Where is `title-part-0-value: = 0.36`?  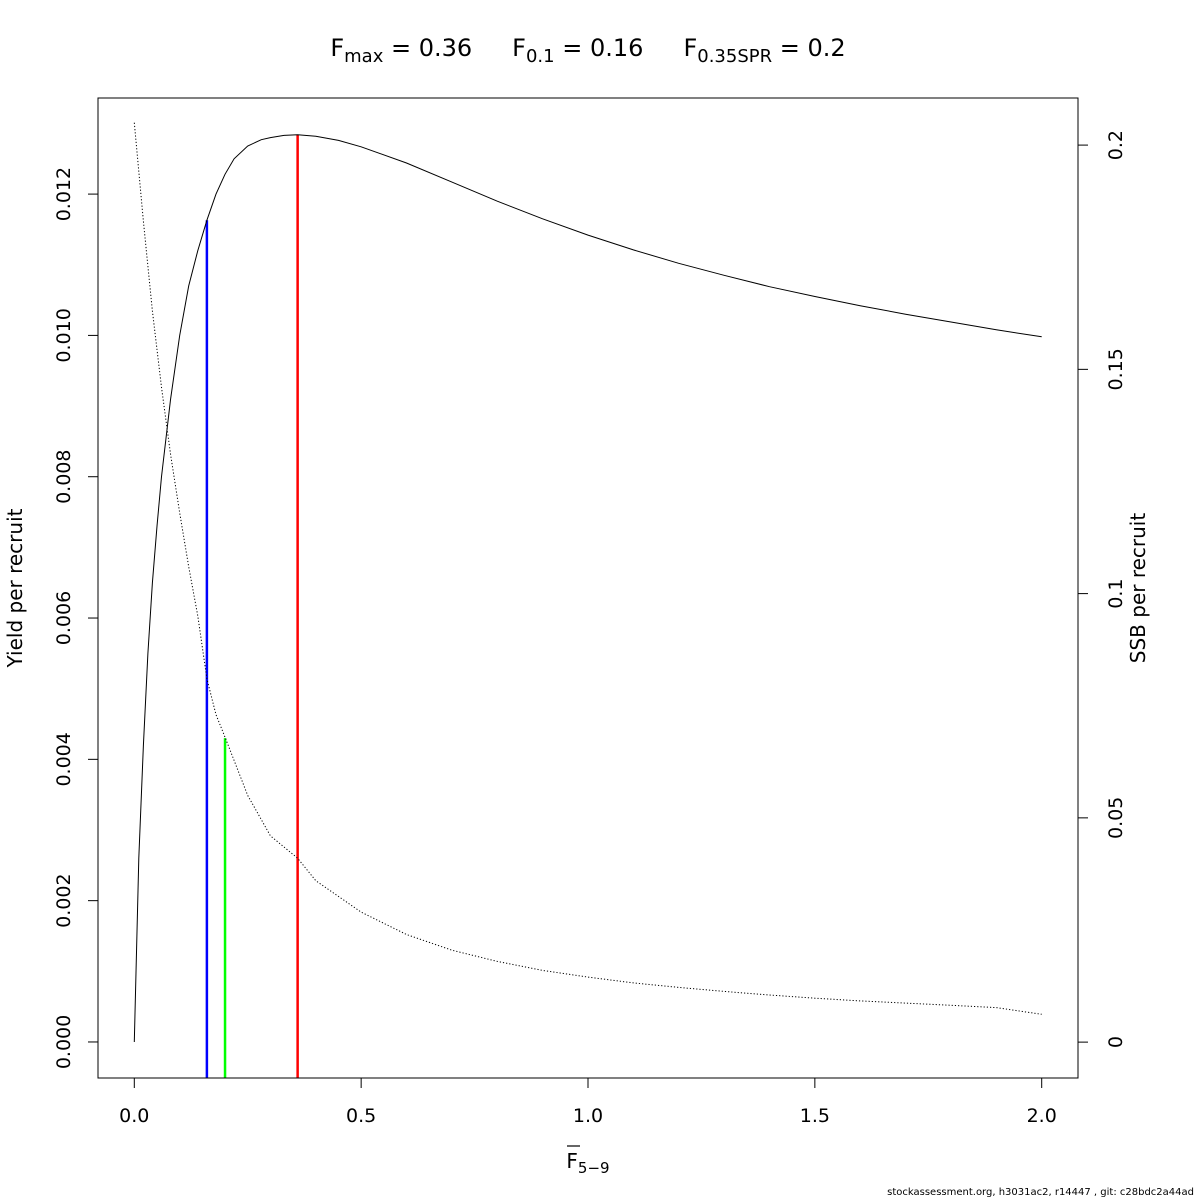 title-part-0-value: = 0.36 is located at coordinates (427, 48).